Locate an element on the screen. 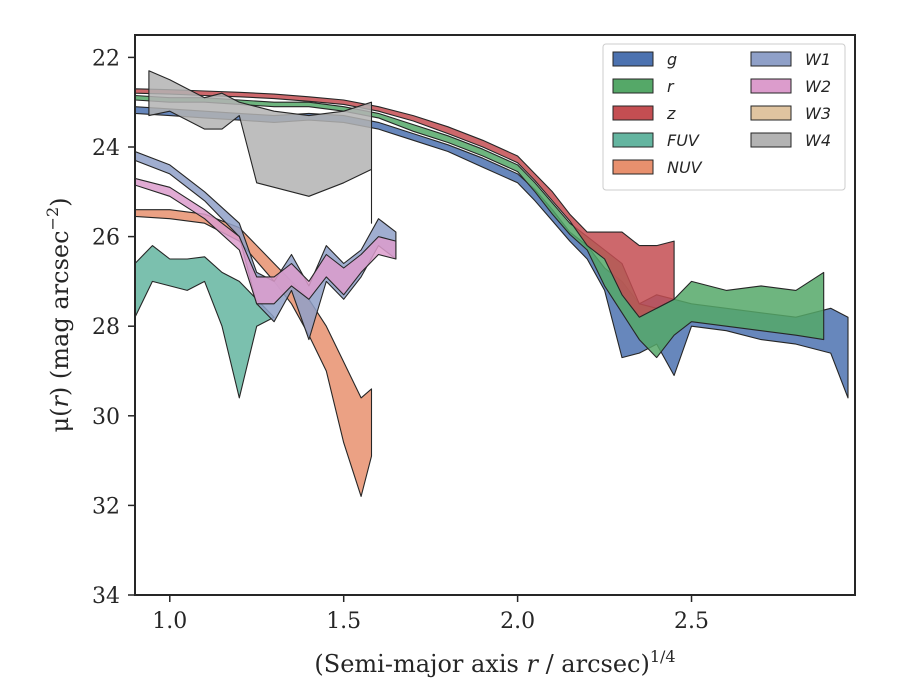 The height and width of the screenshot is (700, 900). legend-label-nuv: NUV is located at coordinates (685, 167).